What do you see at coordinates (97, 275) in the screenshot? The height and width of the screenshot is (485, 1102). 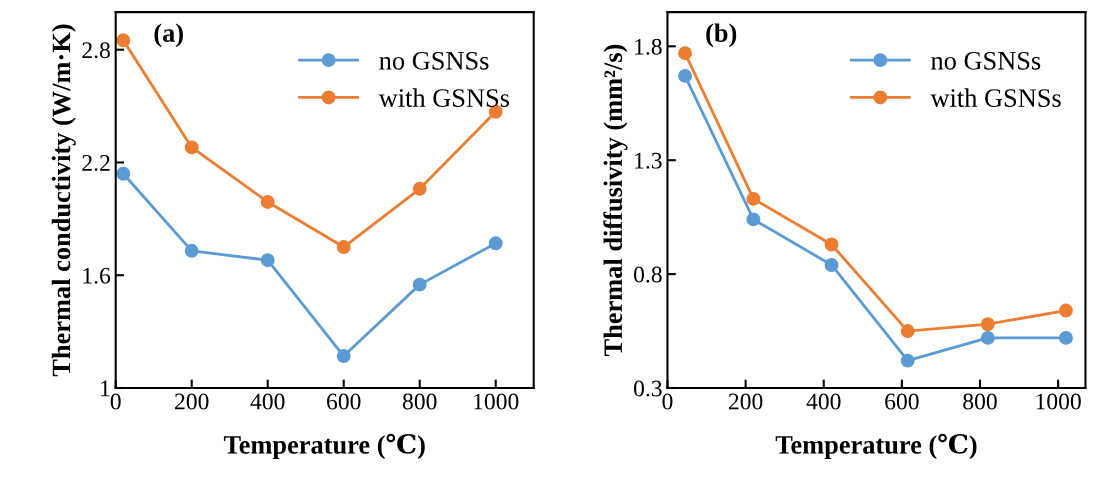 I see `y-tick-label: 1.6` at bounding box center [97, 275].